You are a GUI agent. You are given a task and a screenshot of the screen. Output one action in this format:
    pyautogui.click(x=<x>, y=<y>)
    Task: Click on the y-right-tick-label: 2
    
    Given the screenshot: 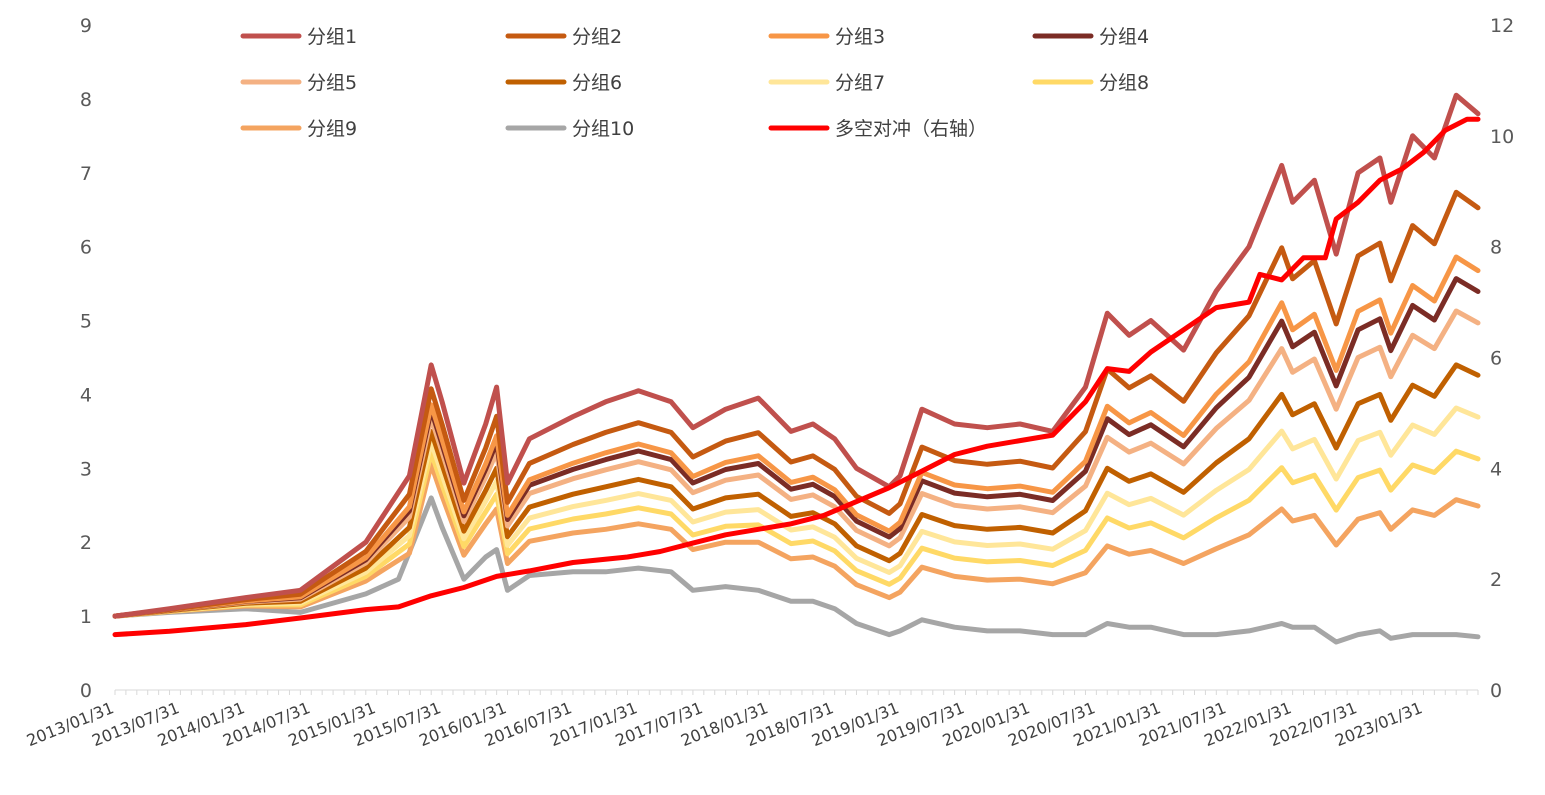 What is the action you would take?
    pyautogui.click(x=1496, y=580)
    